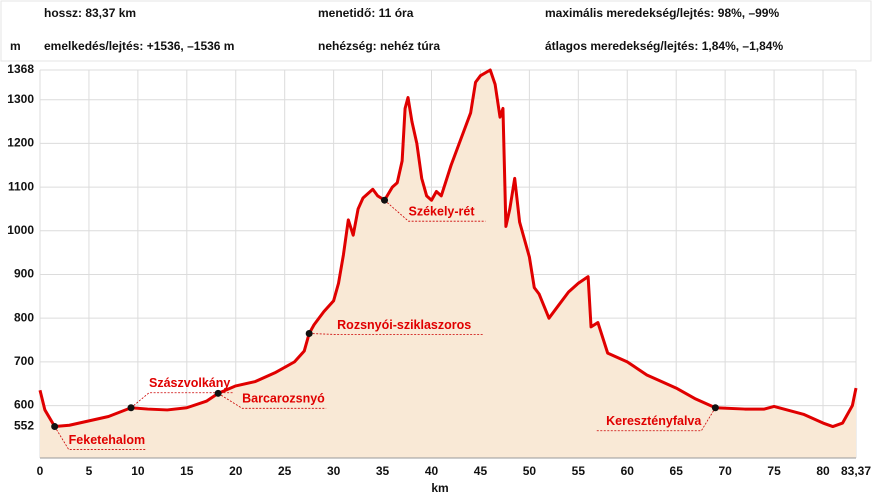 The height and width of the screenshot is (495, 872). Describe the element at coordinates (139, 46) in the screenshot. I see `info: emelkedés/lejtés: +1536, –1536 m` at that location.